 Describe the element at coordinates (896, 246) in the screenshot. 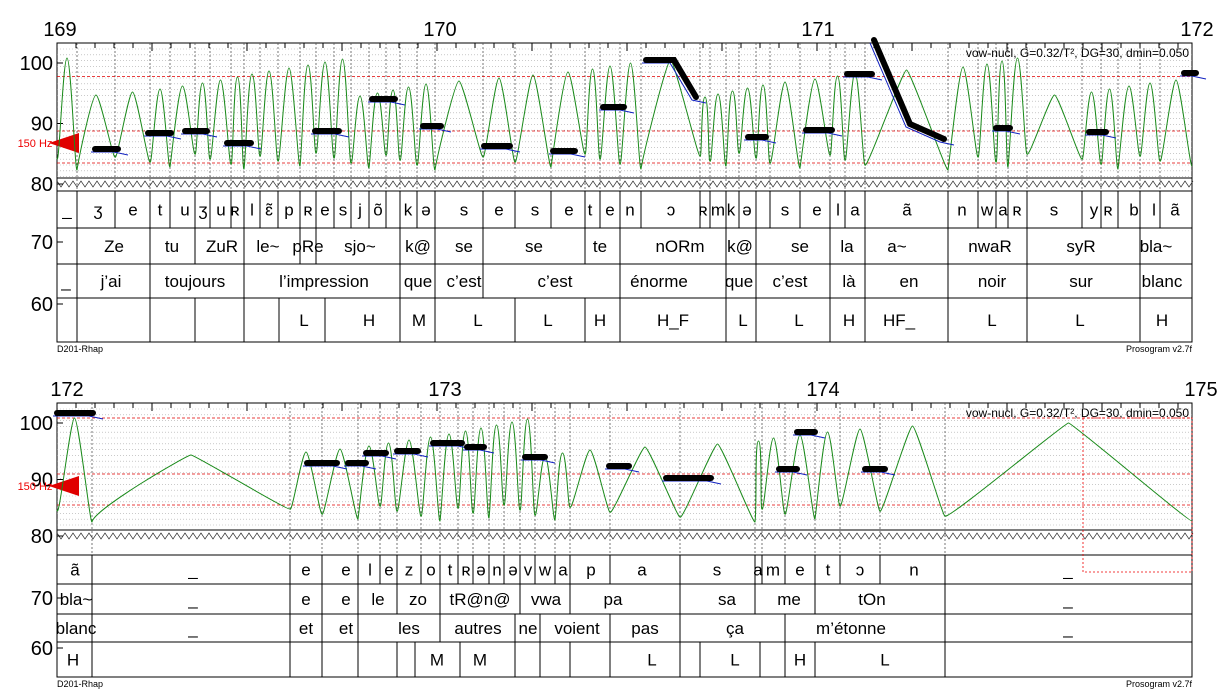

I see `syllable-label: a~` at that location.